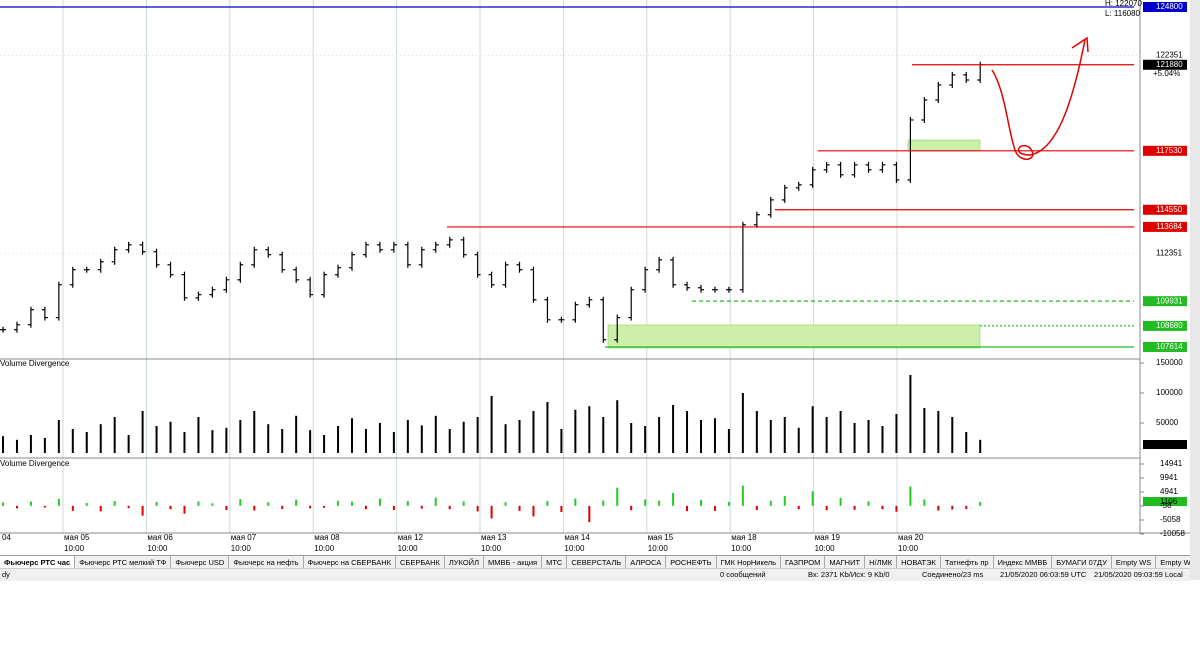  What do you see at coordinates (828, 537) in the screenshot?
I see `date-label: мая 19` at bounding box center [828, 537].